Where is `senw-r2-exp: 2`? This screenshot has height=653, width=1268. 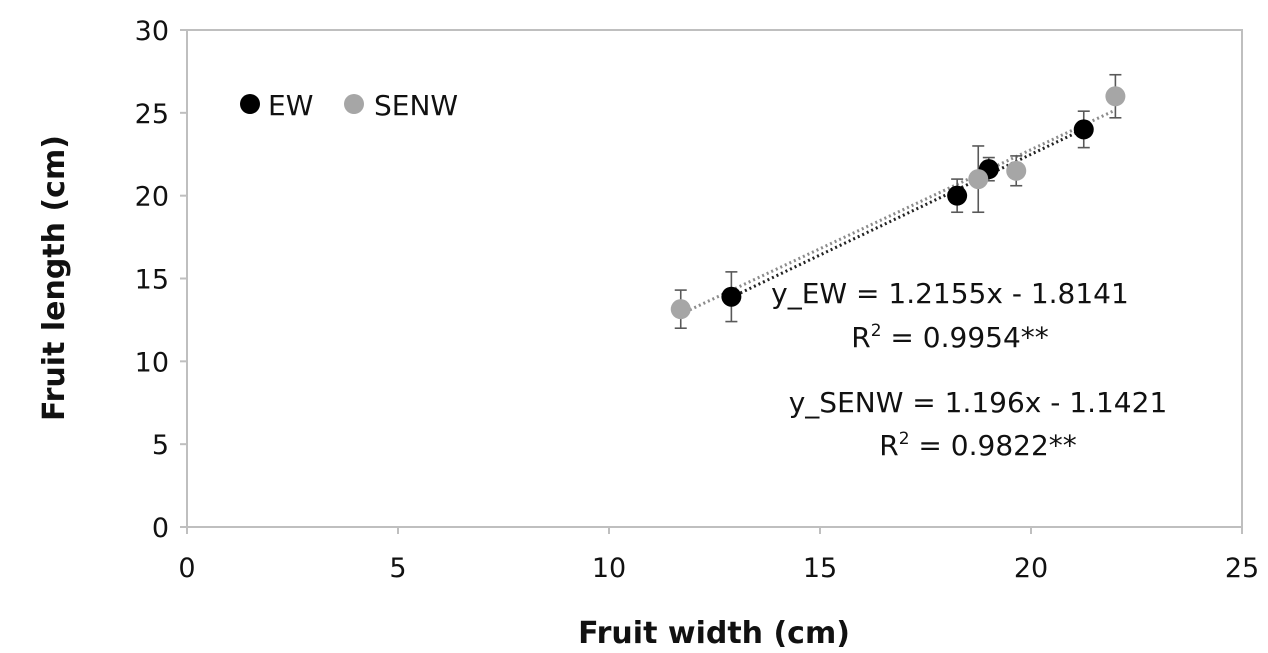
senw-r2-exp: 2 is located at coordinates (904, 439).